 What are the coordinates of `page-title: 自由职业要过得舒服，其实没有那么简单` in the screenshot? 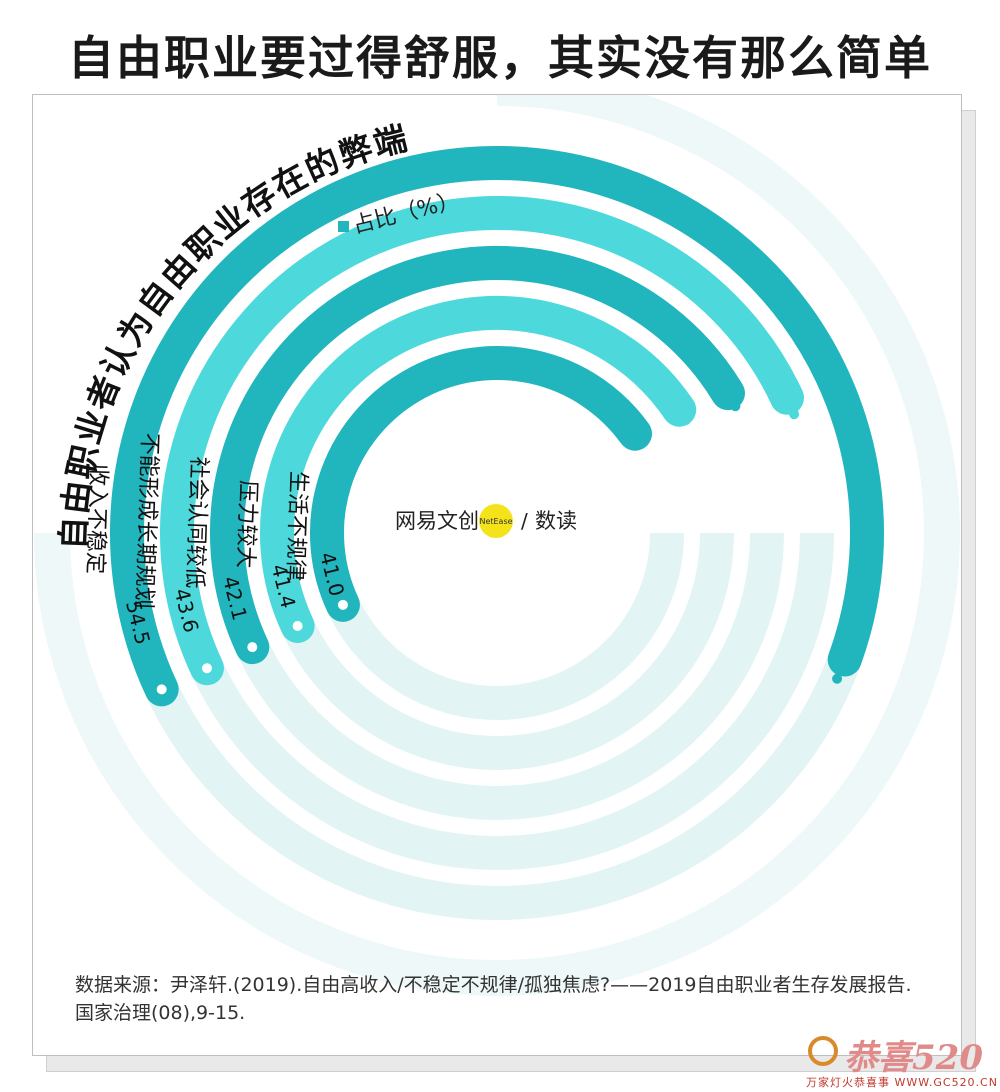 It's located at (500, 58).